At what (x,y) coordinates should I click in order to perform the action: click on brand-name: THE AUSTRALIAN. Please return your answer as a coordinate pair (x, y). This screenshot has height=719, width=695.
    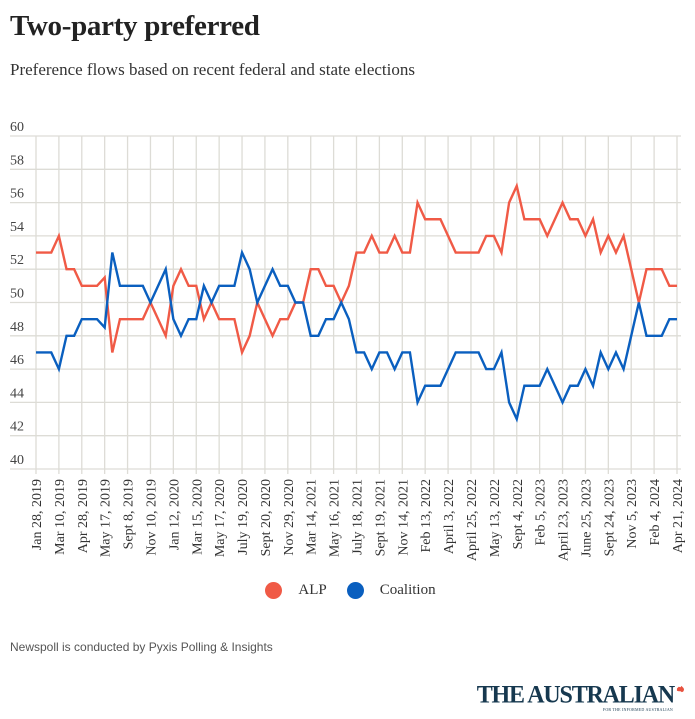
    Looking at the image, I should click on (575, 695).